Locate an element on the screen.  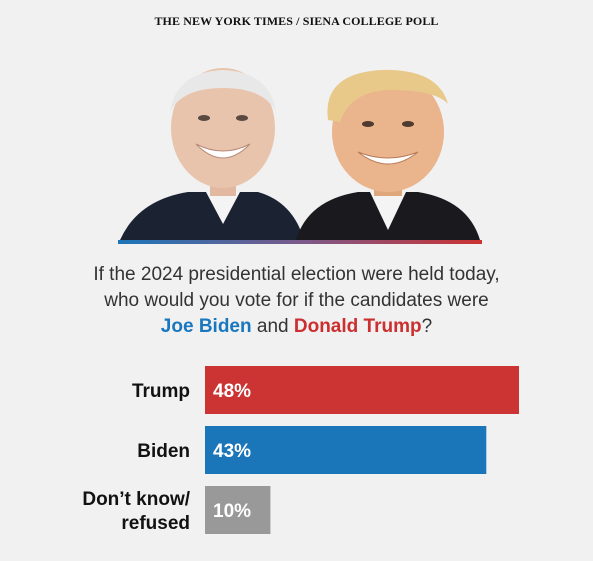
category-label-1: Trump is located at coordinates (161, 391).